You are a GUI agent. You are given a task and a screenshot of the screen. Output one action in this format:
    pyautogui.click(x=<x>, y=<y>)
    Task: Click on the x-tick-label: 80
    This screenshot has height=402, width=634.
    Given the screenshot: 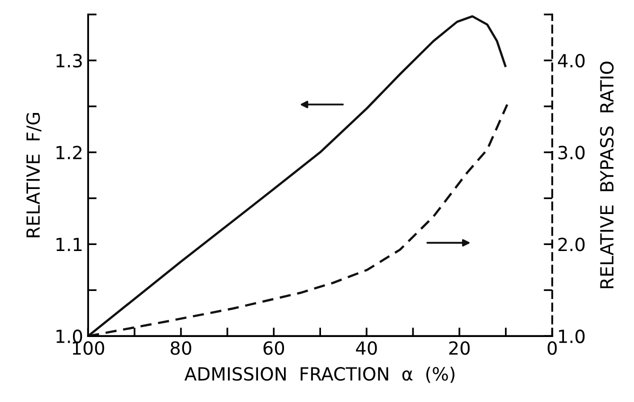 What is the action you would take?
    pyautogui.click(x=181, y=348)
    